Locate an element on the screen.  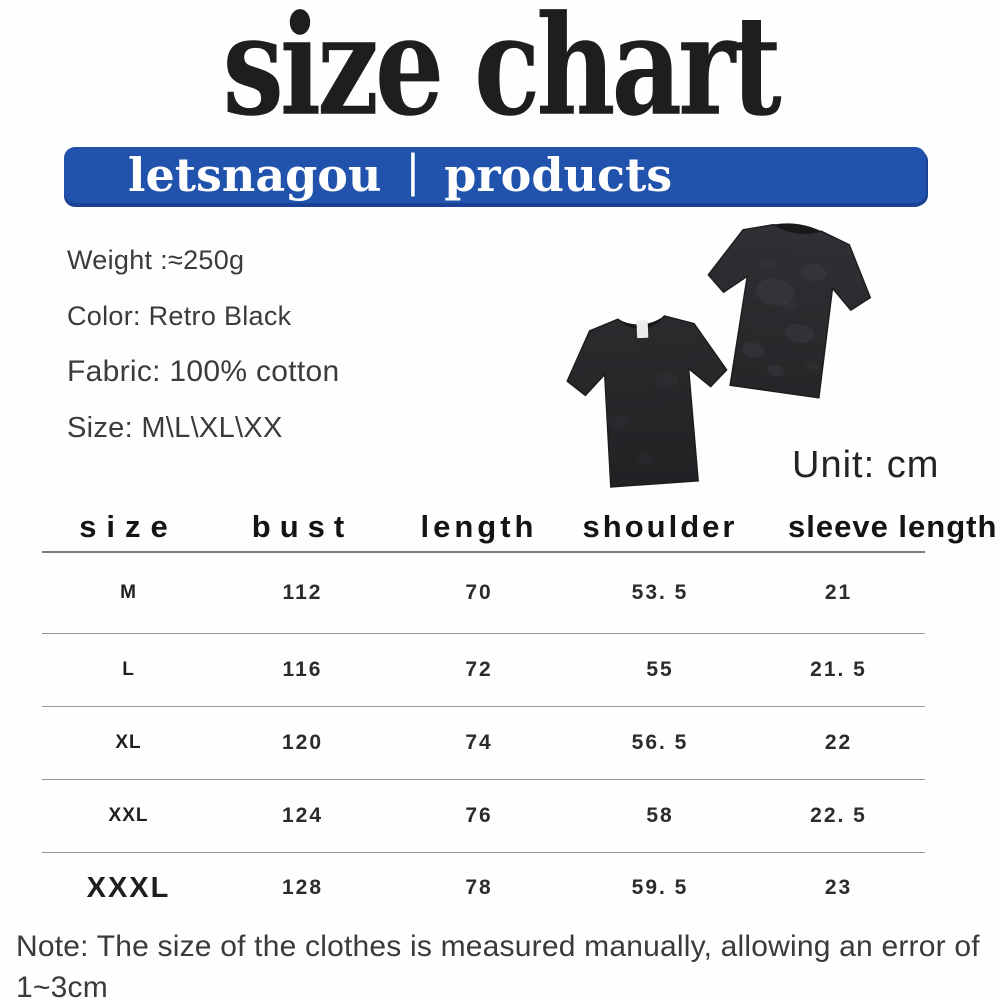
unit-label: Unit: cm is located at coordinates (866, 465).